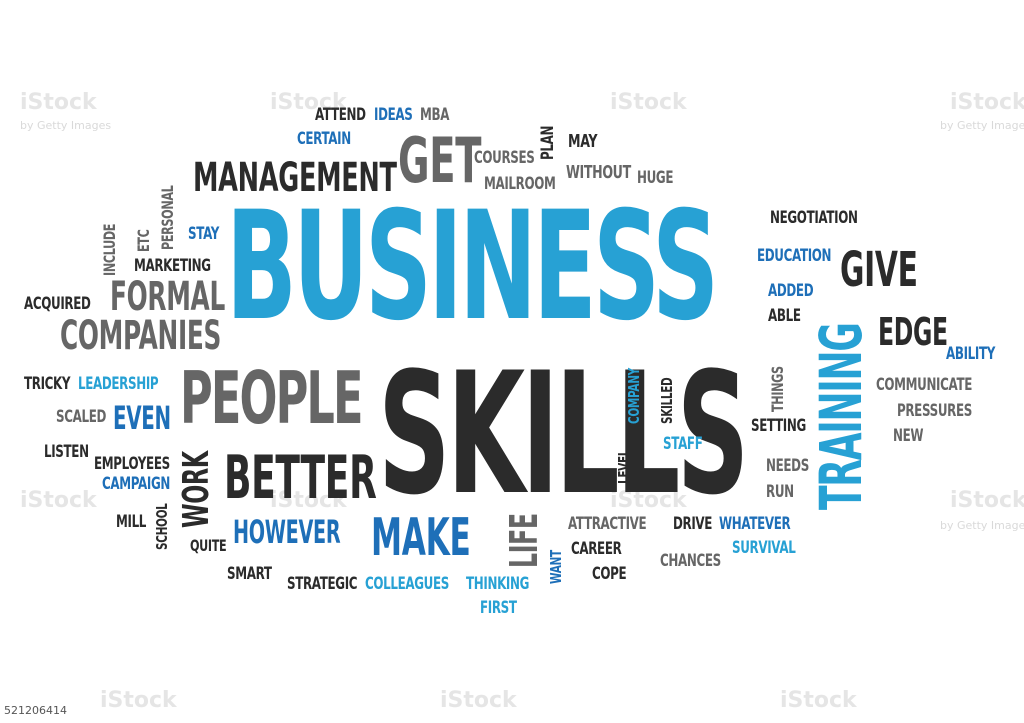 Image resolution: width=1024 pixels, height=723 pixels. What do you see at coordinates (683, 444) in the screenshot?
I see `word-staff: STAFF` at bounding box center [683, 444].